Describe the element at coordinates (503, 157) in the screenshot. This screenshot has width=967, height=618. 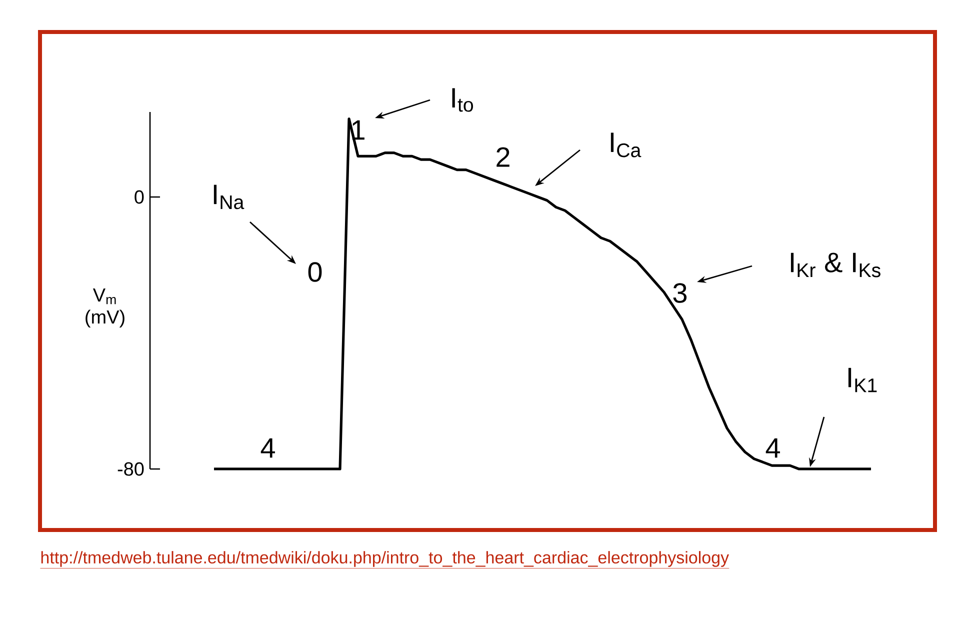
I see `annotation: 2` at that location.